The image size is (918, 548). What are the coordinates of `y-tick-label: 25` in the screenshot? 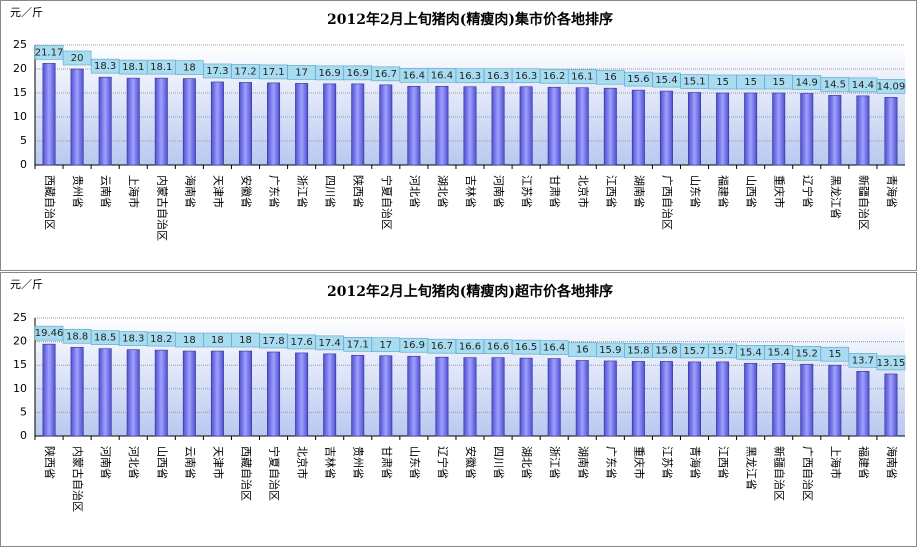 It's located at (20, 44).